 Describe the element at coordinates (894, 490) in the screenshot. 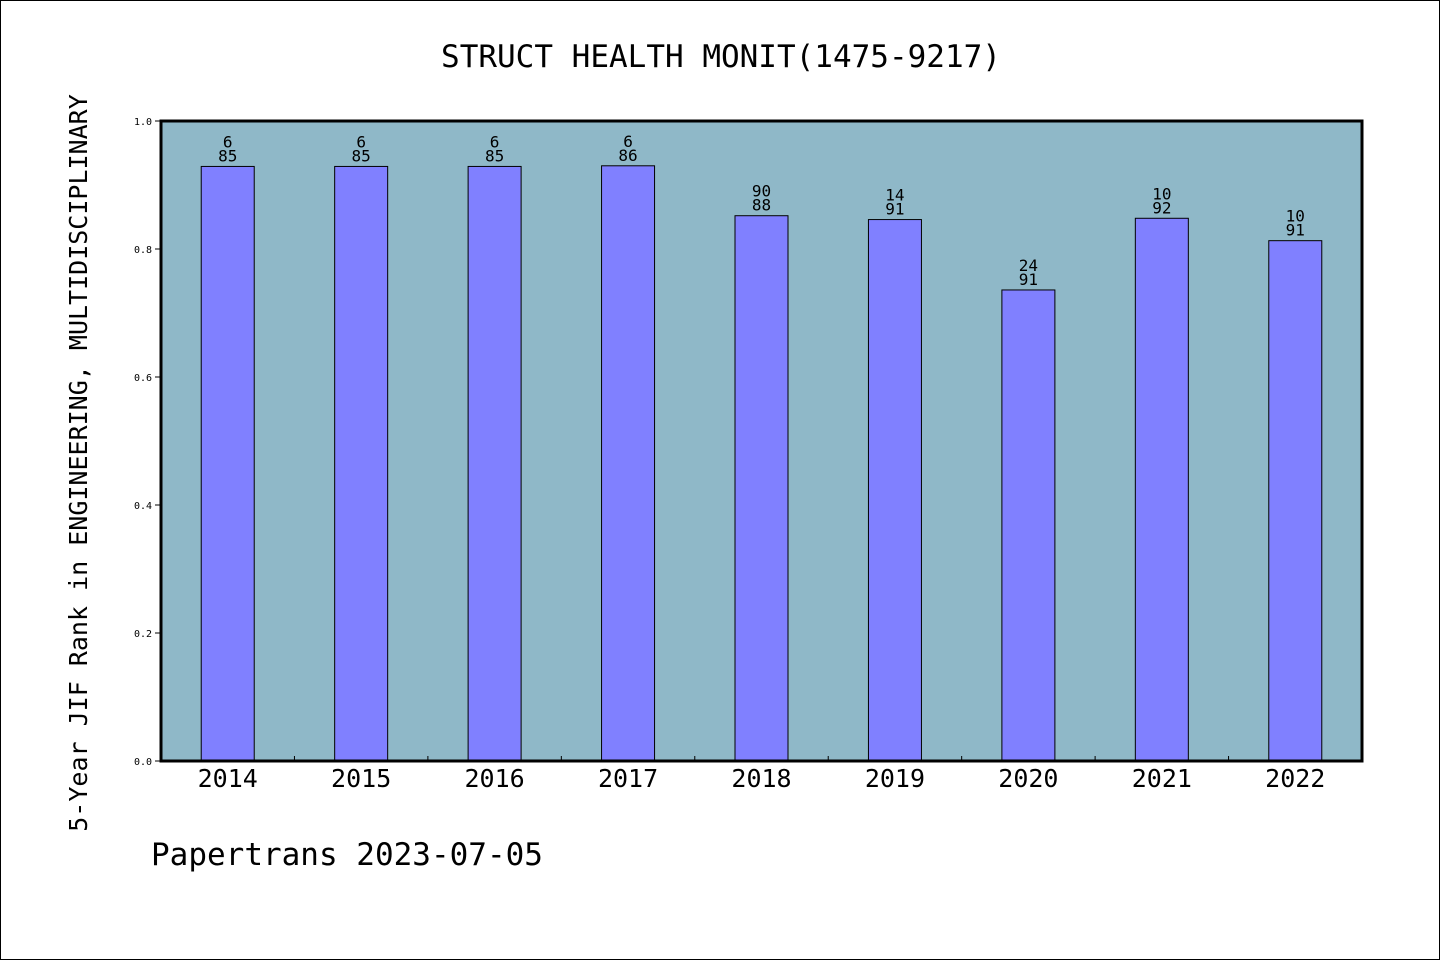

I see `bar-2019` at that location.